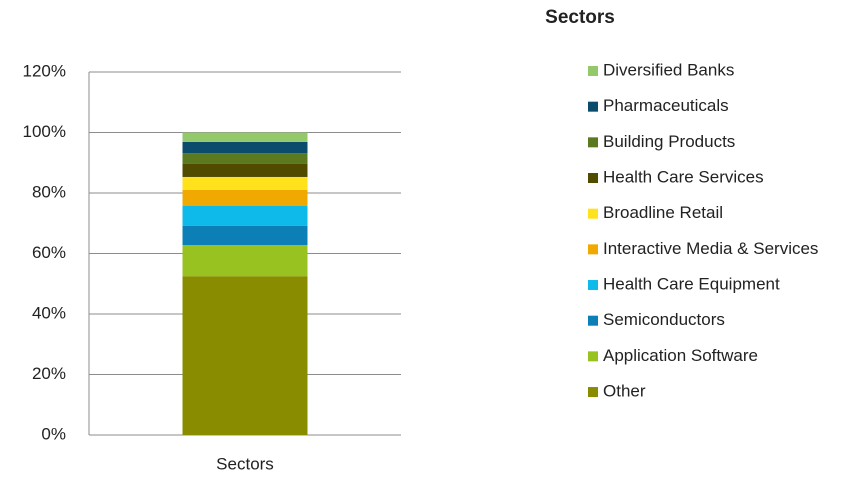 The image size is (860, 477). I want to click on legend-label: Semiconductors, so click(664, 319).